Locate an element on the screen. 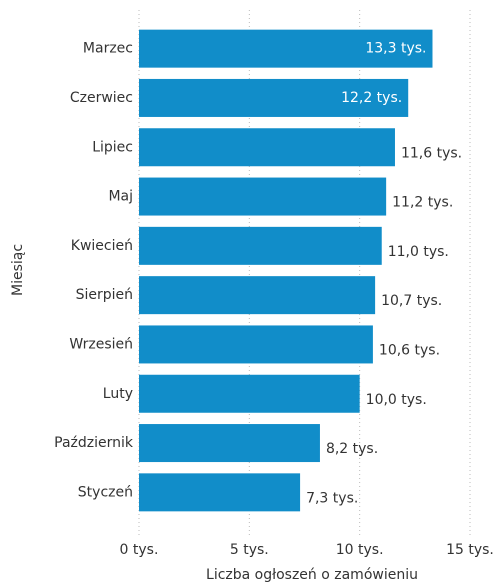 The width and height of the screenshot is (498, 583). y-axis-label: Miesiąc is located at coordinates (18, 270).